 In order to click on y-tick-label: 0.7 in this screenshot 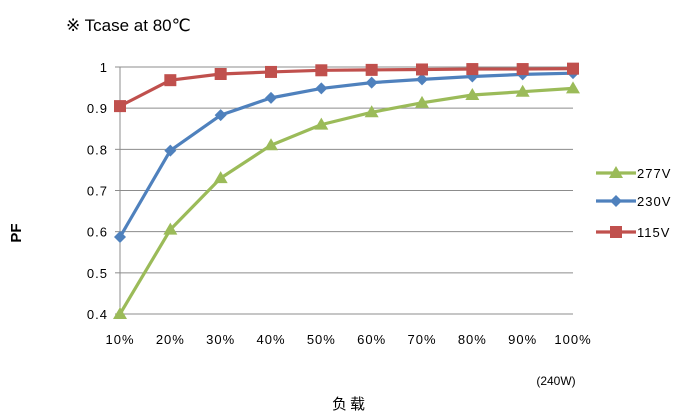, I will do `click(97, 191)`.